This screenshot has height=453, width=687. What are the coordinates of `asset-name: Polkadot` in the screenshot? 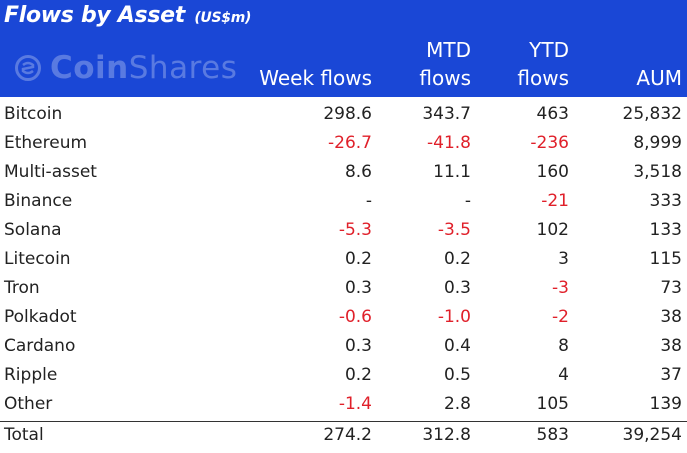 It's located at (40, 317).